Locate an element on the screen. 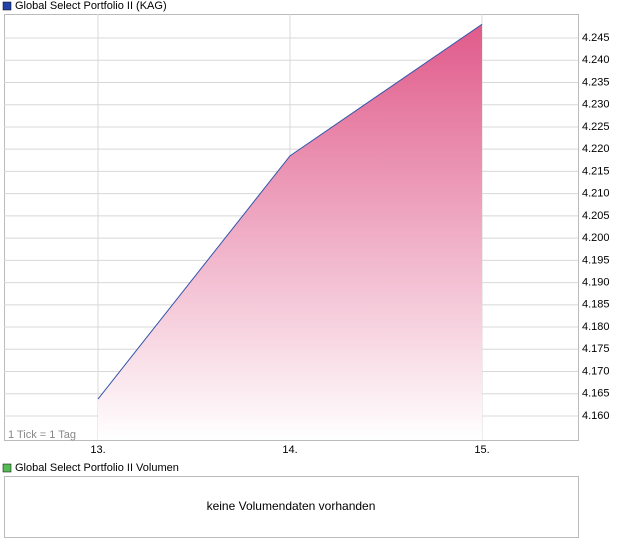  y-tick-label: 4.210 is located at coordinates (596, 194).